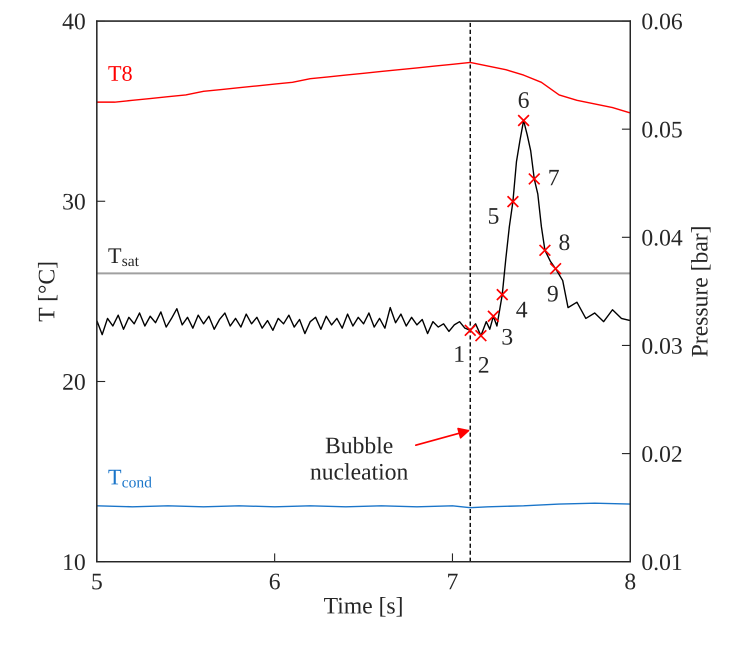  Describe the element at coordinates (74, 562) in the screenshot. I see `y-tick-label: 10` at that location.